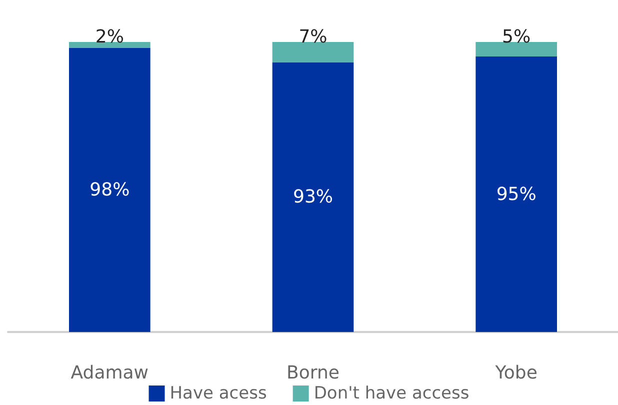 Image resolution: width=618 pixels, height=405 pixels. What do you see at coordinates (392, 394) in the screenshot?
I see `legend-label: Don't have access` at bounding box center [392, 394].